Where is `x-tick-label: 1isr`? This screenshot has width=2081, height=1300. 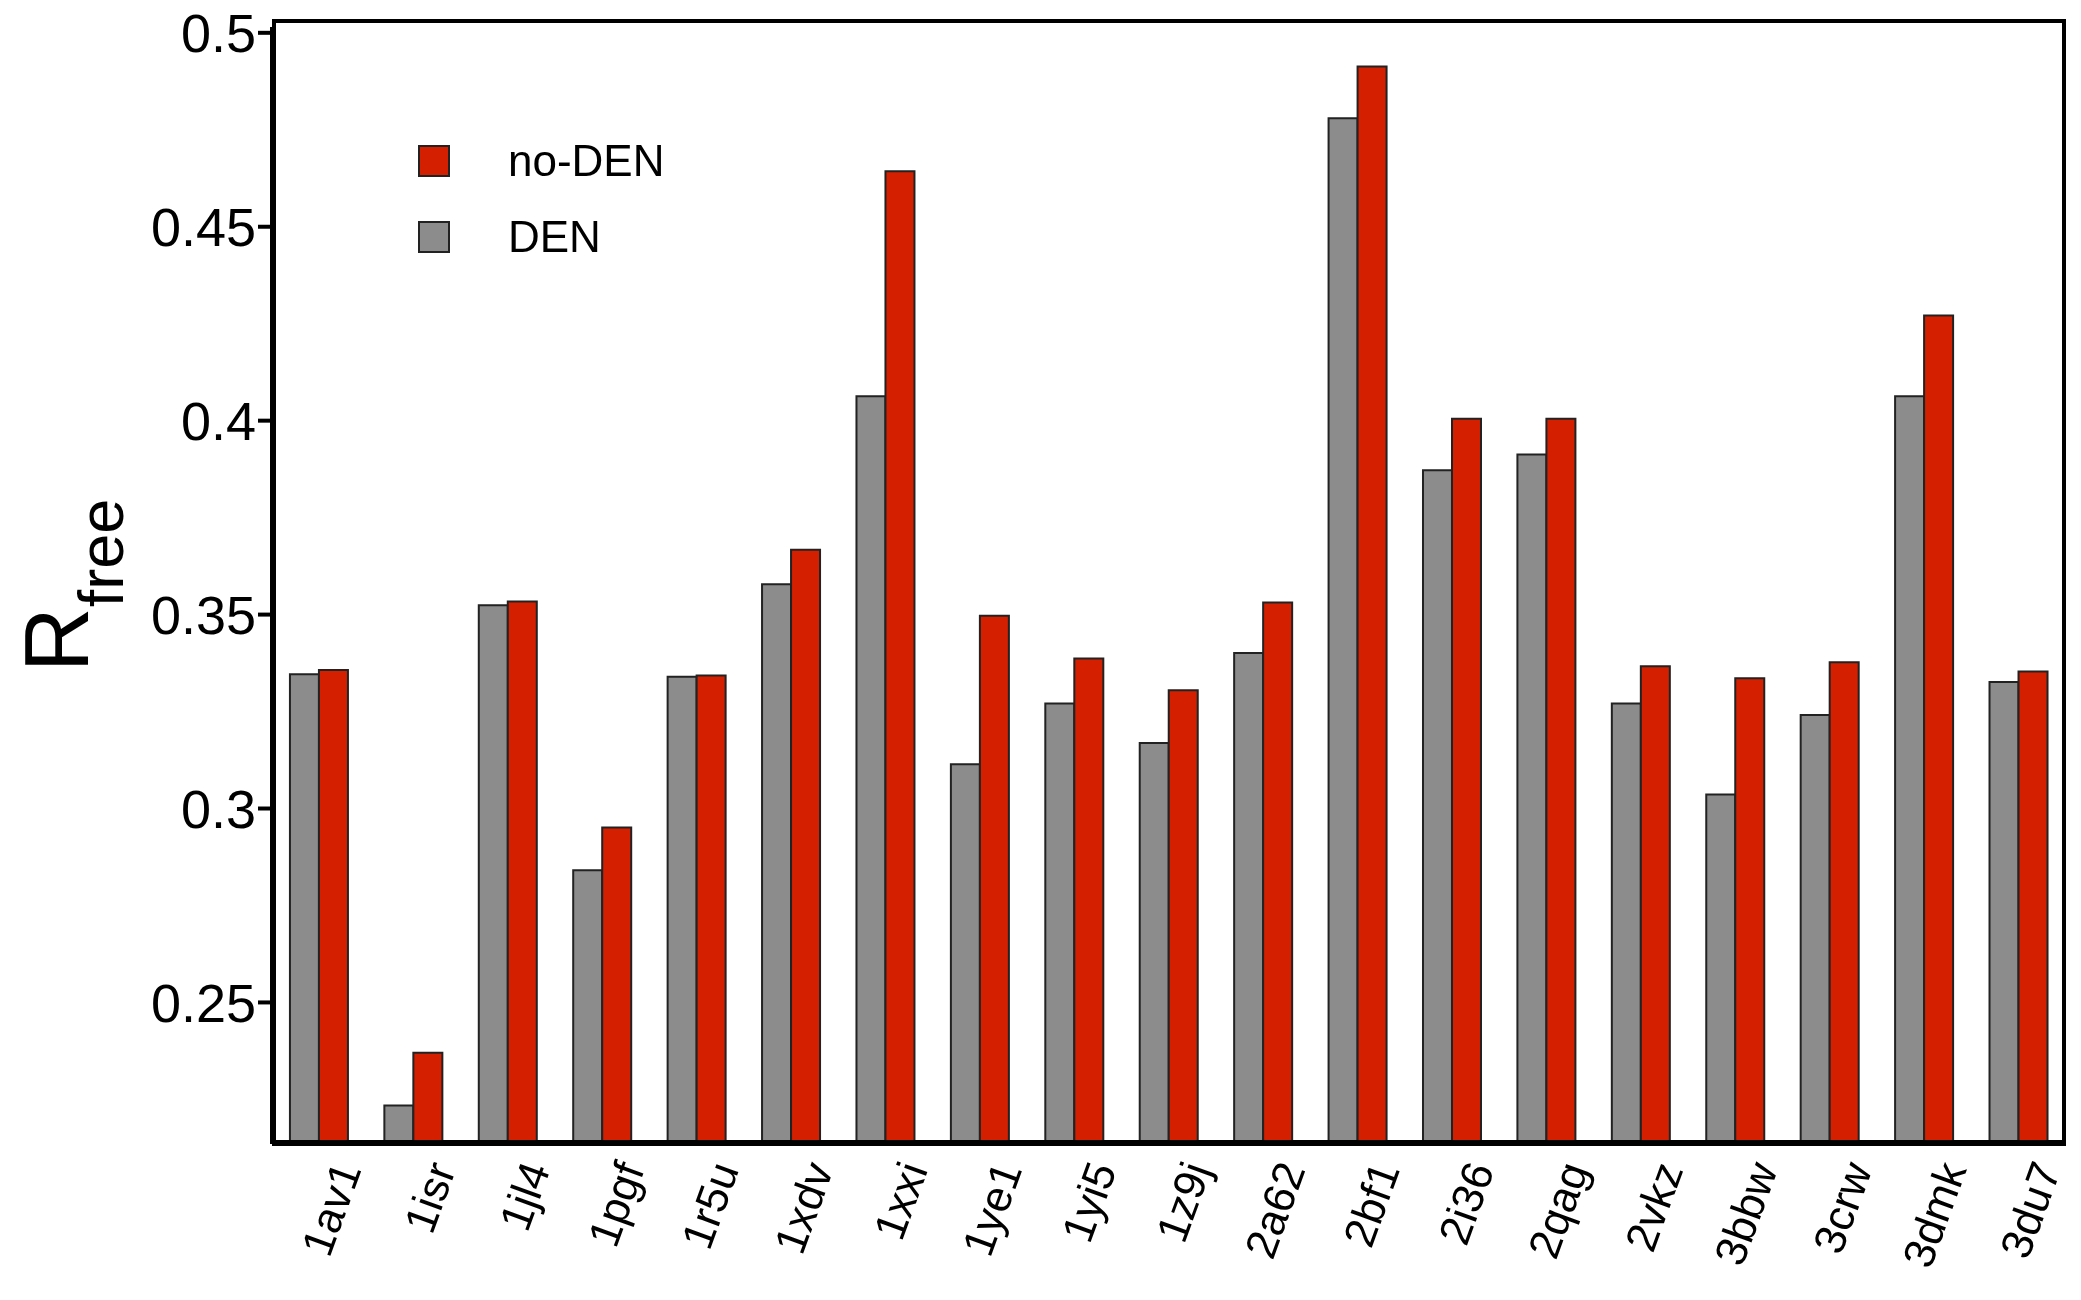
x-tick-label: 1isr is located at coordinates (429, 1197).